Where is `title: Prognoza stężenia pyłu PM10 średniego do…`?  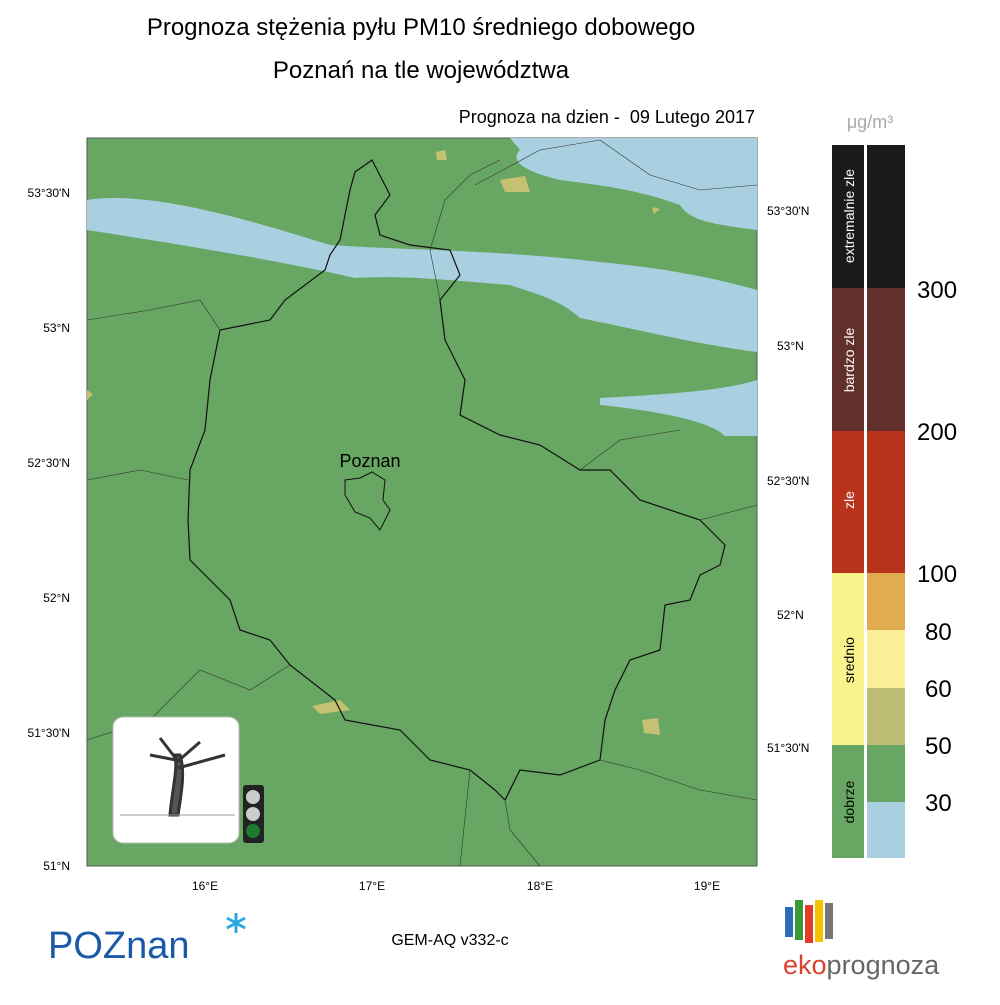
title: Prognoza stężenia pyłu PM10 średniego do… is located at coordinates (421, 27).